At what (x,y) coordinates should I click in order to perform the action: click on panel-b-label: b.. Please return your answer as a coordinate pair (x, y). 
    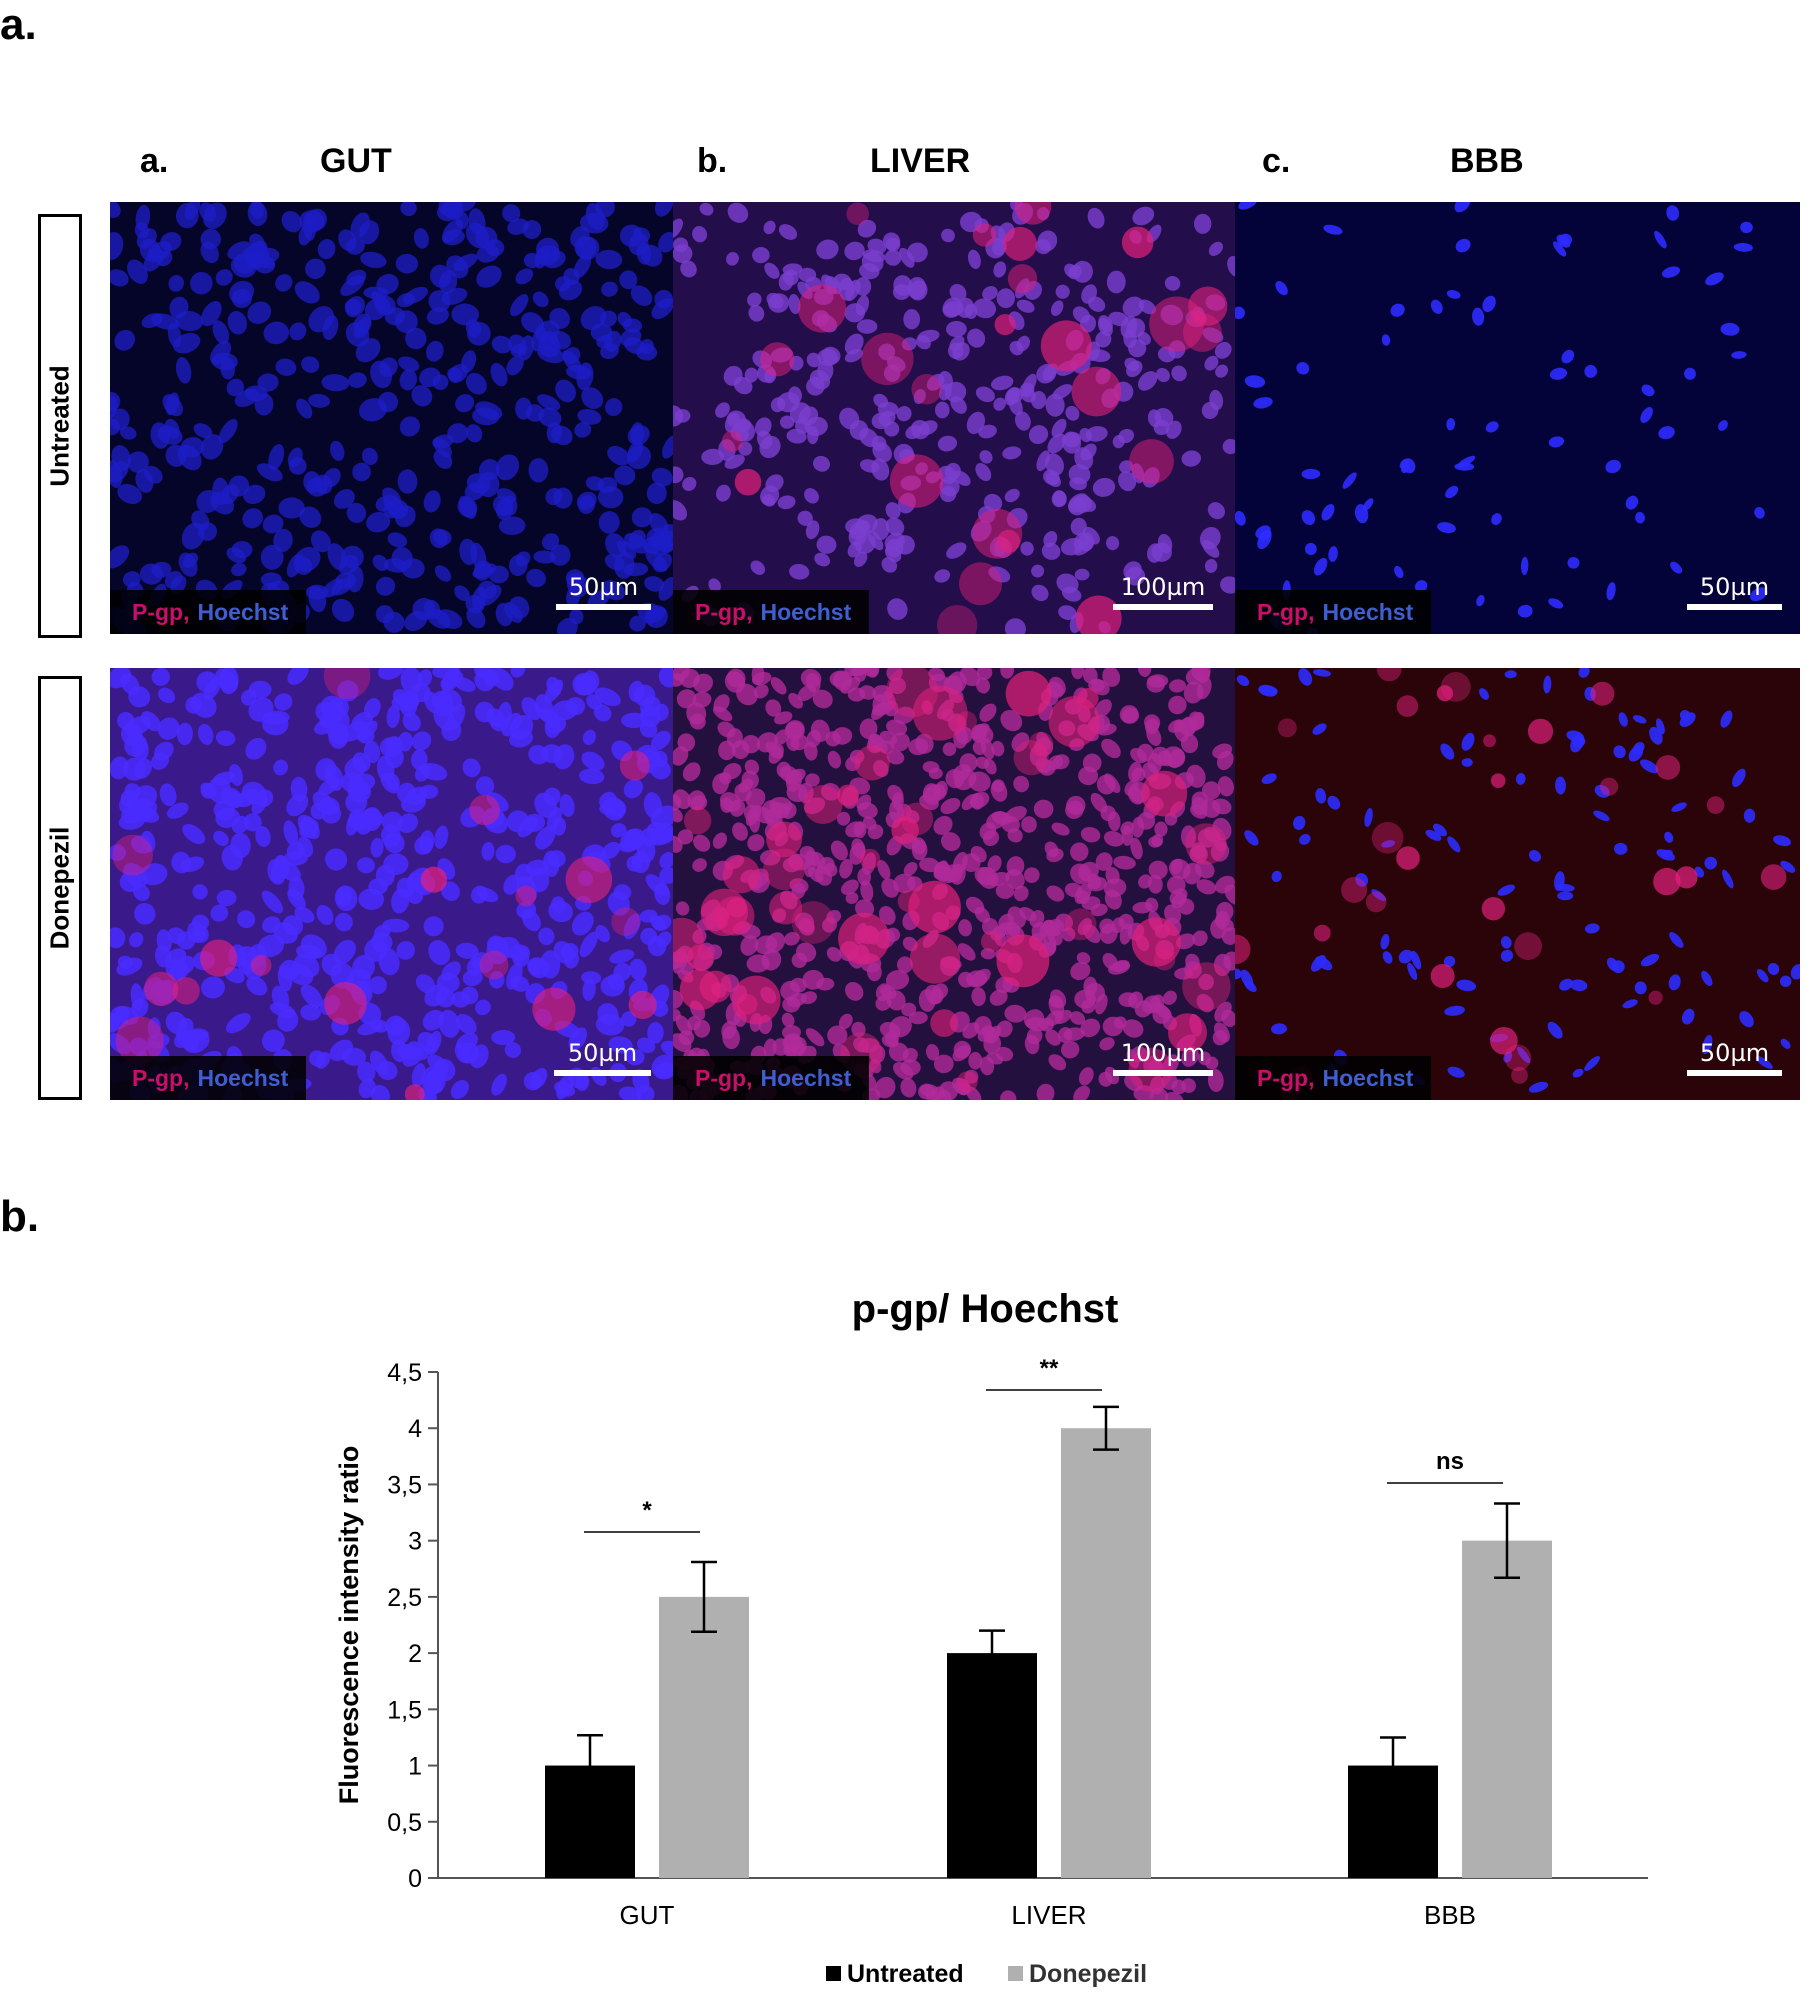
    Looking at the image, I should click on (20, 1216).